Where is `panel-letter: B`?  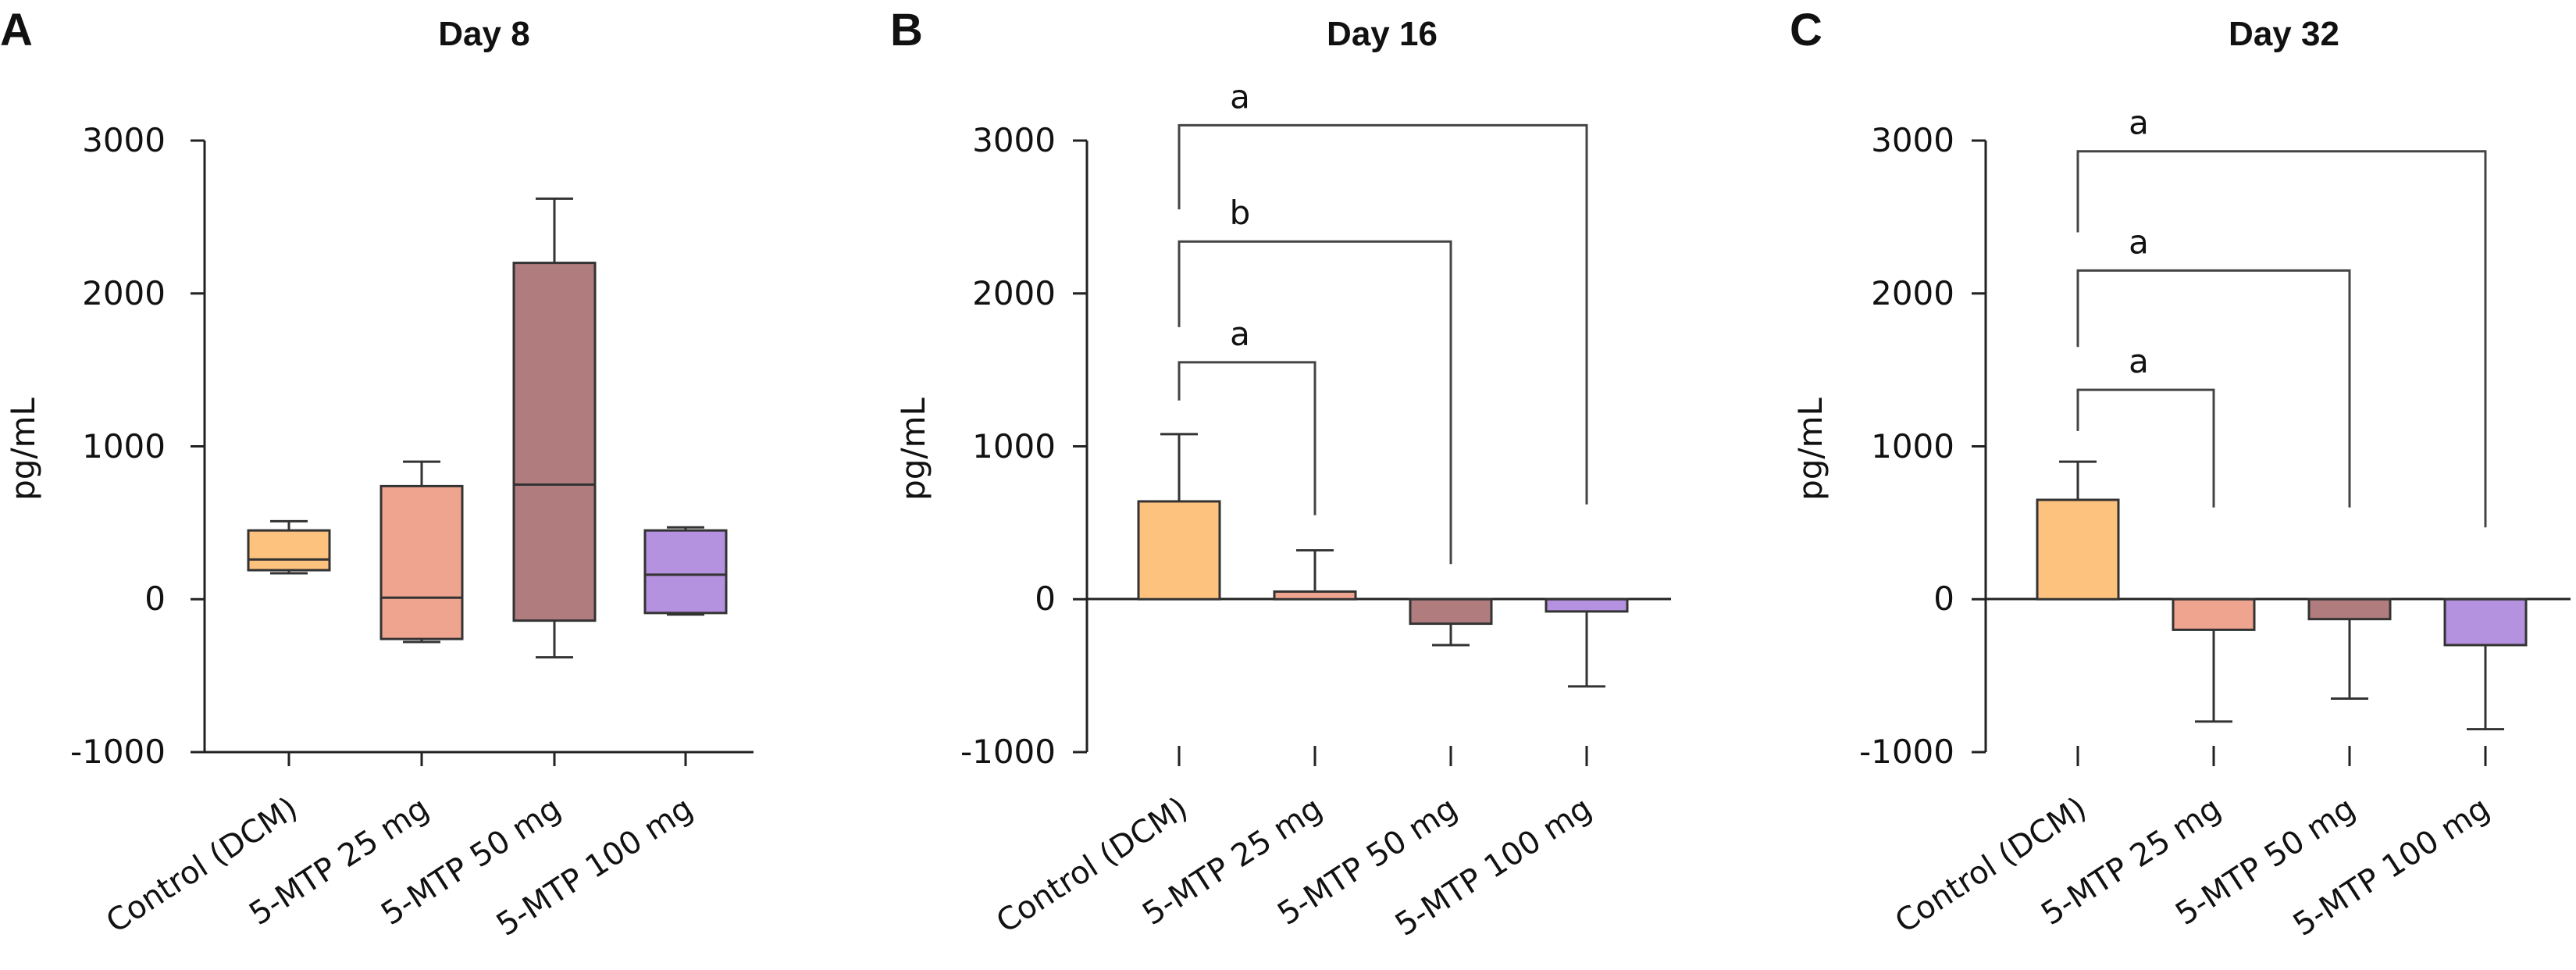
panel-letter: B is located at coordinates (906, 30).